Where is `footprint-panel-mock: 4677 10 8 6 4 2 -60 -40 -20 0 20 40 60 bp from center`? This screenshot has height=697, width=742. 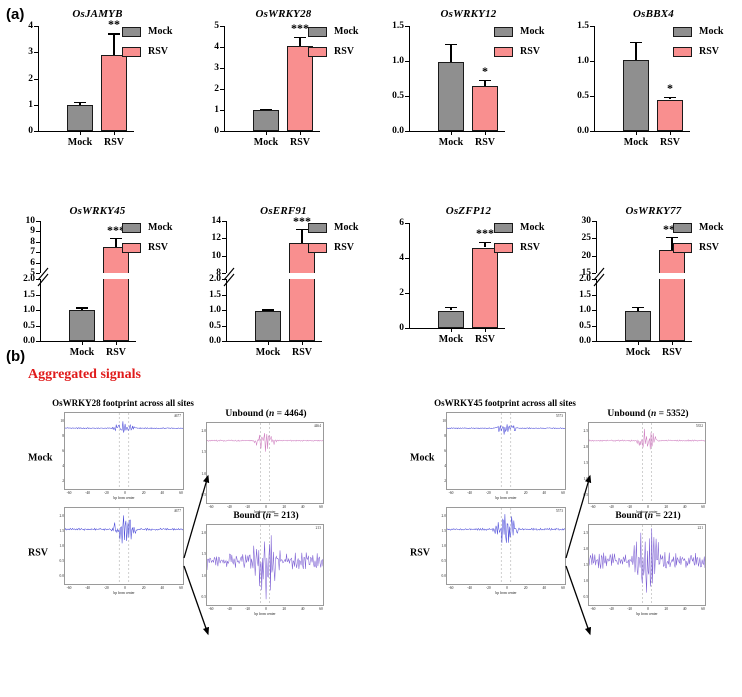
footprint-panel-mock: 4677 10 8 6 4 2 -60 -40 -20 0 20 40 60 bp from center is located at coordinates (122, 456).